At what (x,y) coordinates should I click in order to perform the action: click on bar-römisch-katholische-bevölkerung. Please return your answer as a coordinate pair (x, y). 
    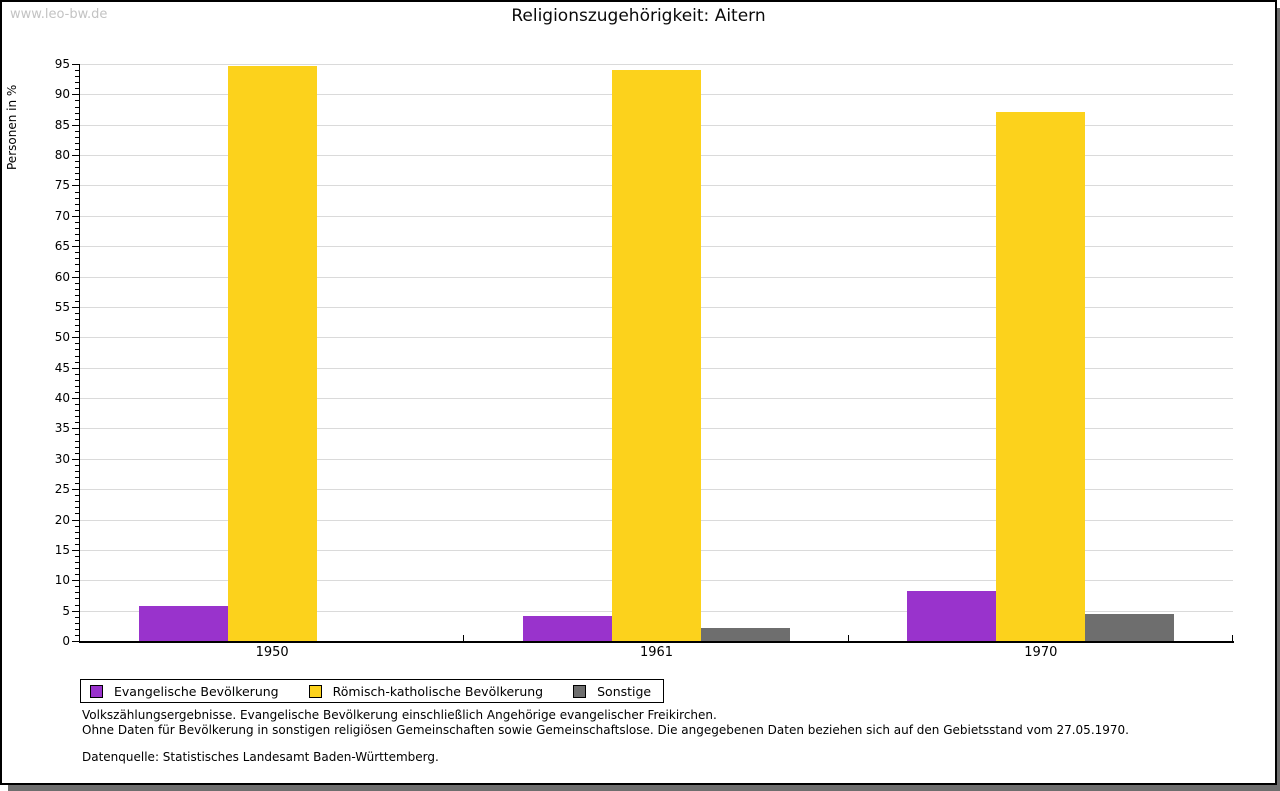
    Looking at the image, I should click on (656, 355).